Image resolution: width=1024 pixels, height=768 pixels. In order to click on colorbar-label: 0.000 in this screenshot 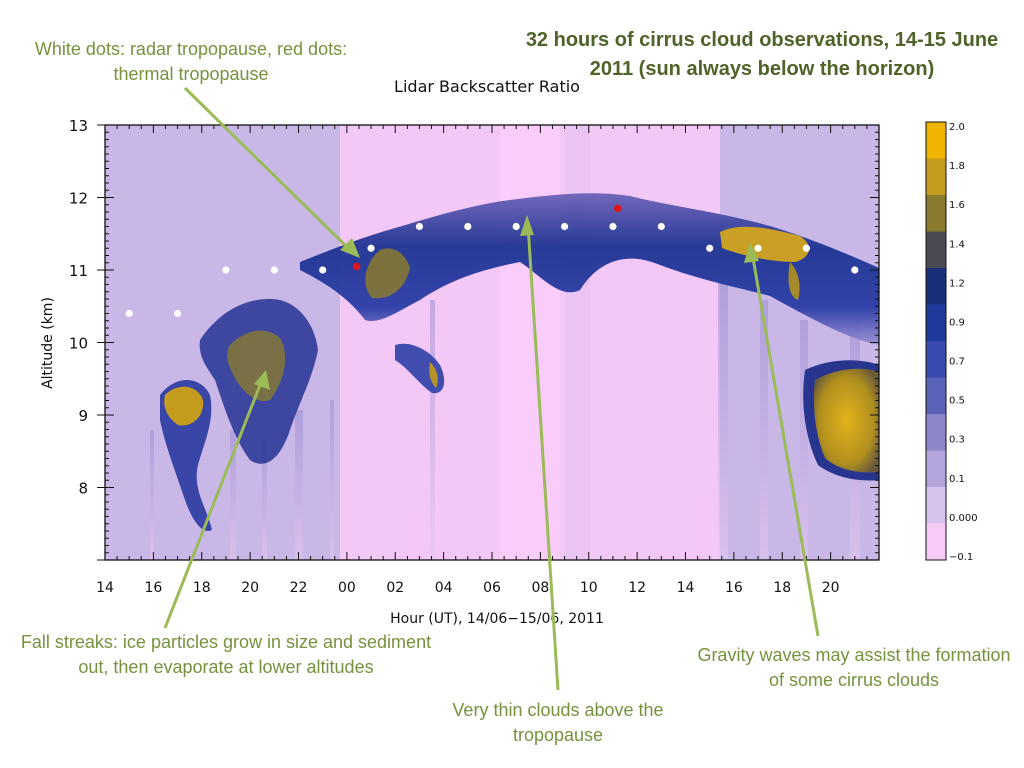, I will do `click(963, 518)`.